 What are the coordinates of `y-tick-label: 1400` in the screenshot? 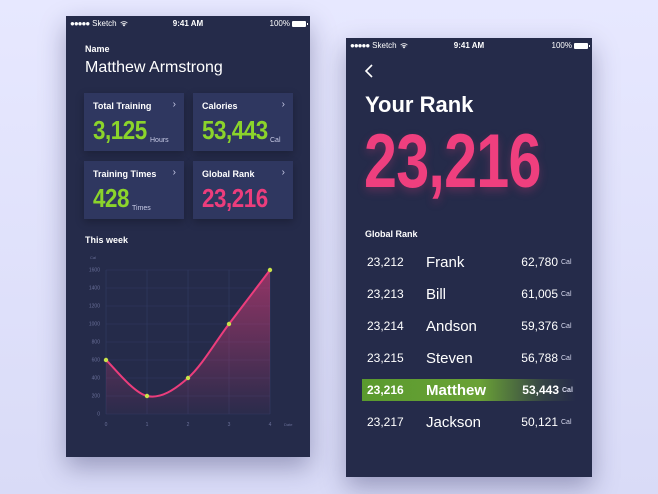 It's located at (94, 289).